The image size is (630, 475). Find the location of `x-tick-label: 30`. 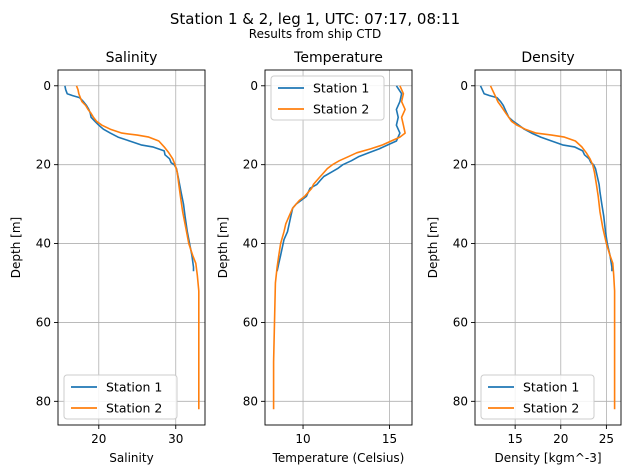

x-tick-label: 30 is located at coordinates (175, 439).